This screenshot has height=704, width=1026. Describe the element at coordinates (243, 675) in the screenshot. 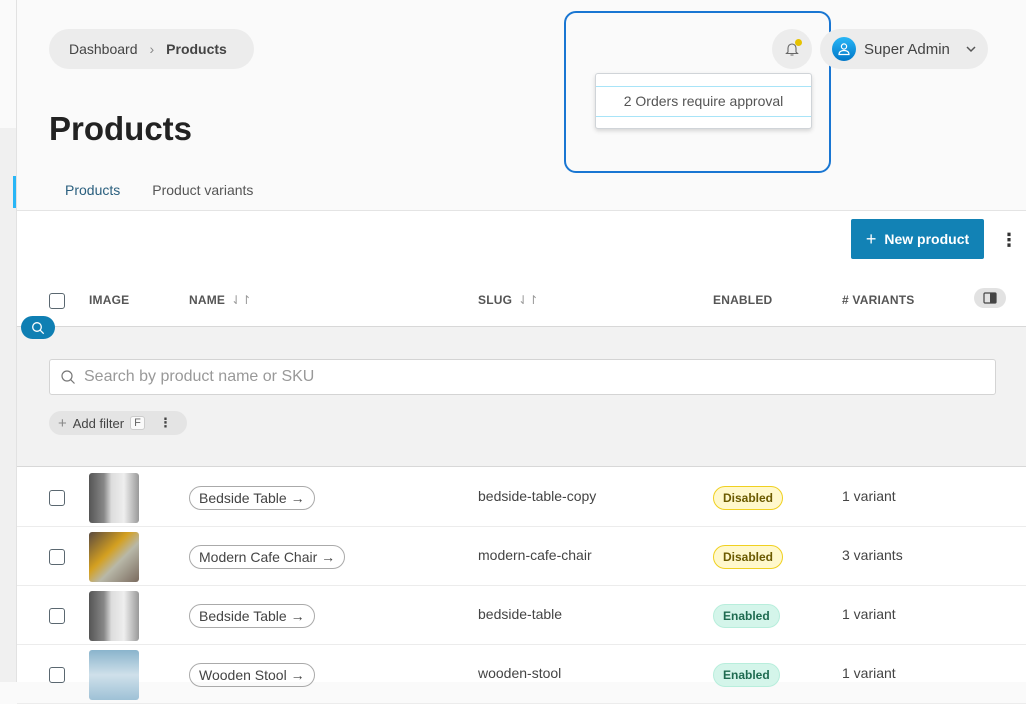

I see `product-name: Wooden Stool` at that location.